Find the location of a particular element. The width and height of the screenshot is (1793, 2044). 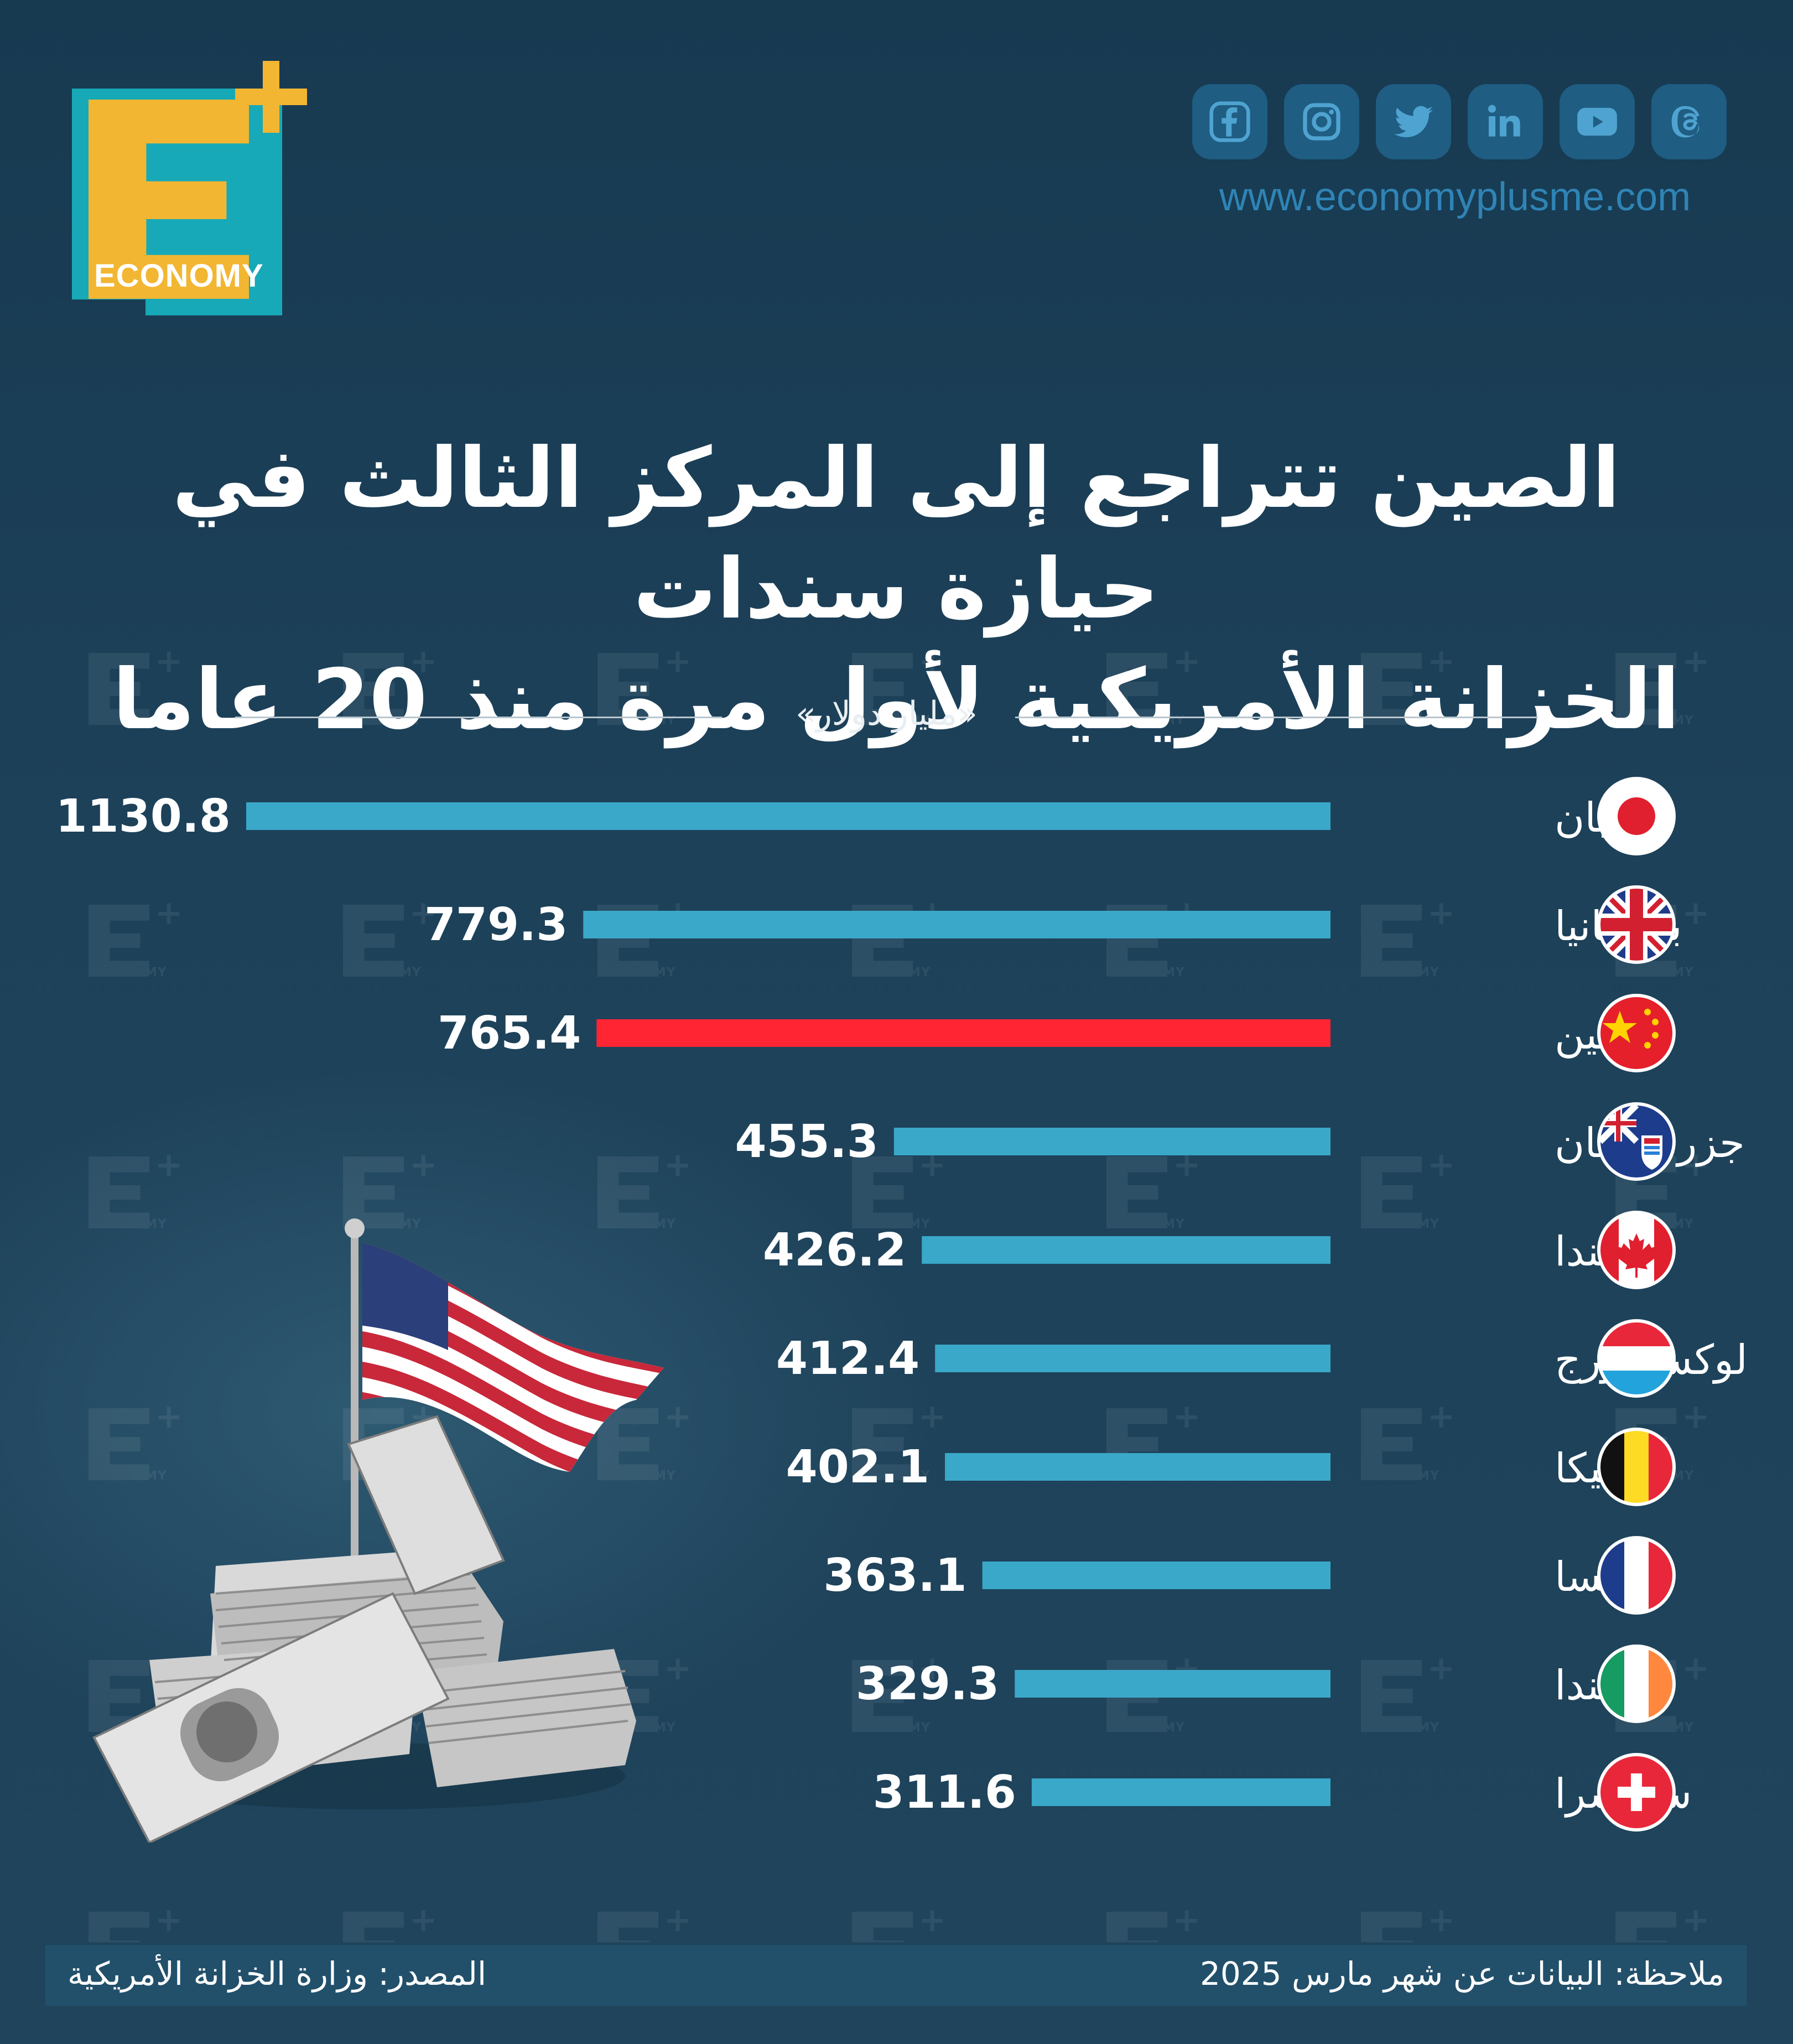

france-flag is located at coordinates (1636, 1575).